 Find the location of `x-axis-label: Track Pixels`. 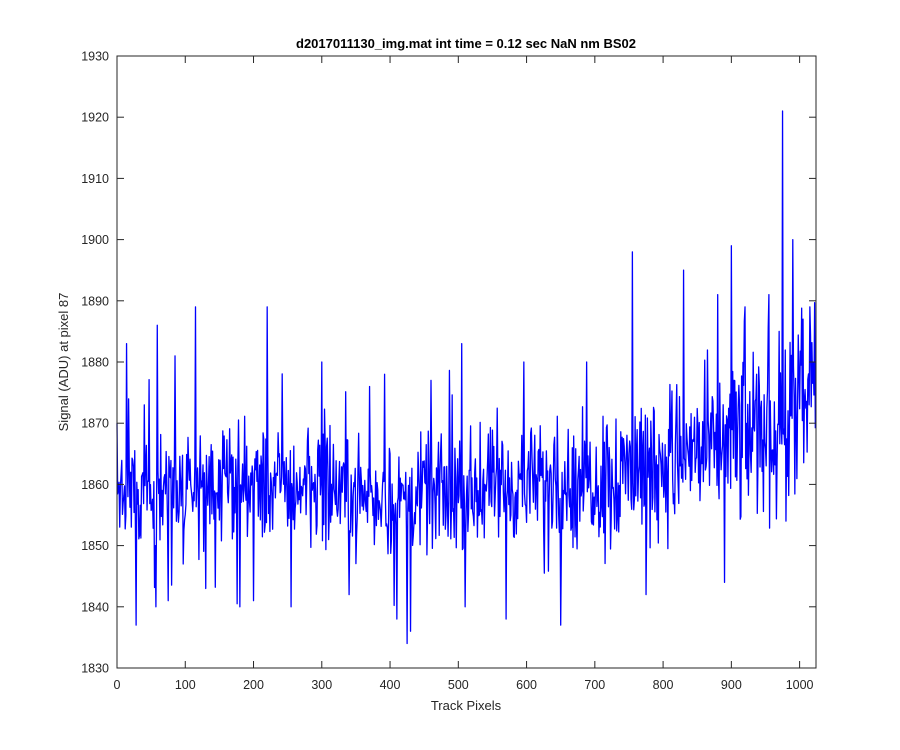

x-axis-label: Track Pixels is located at coordinates (466, 705).